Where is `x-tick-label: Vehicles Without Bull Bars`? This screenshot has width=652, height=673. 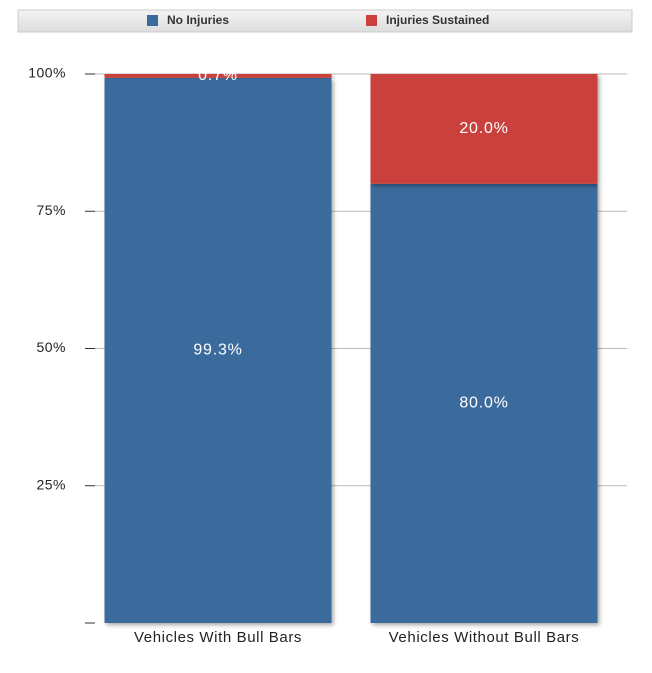 x-tick-label: Vehicles Without Bull Bars is located at coordinates (484, 637).